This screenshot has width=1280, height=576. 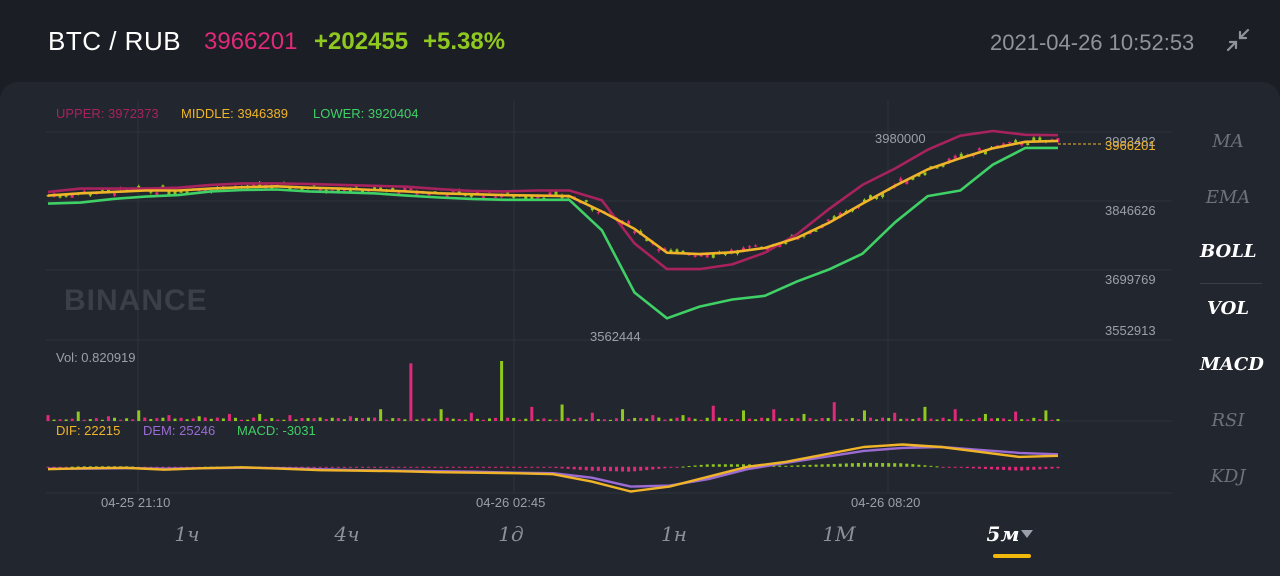 I want to click on timeframe-selected-indicator, so click(x=1012, y=556).